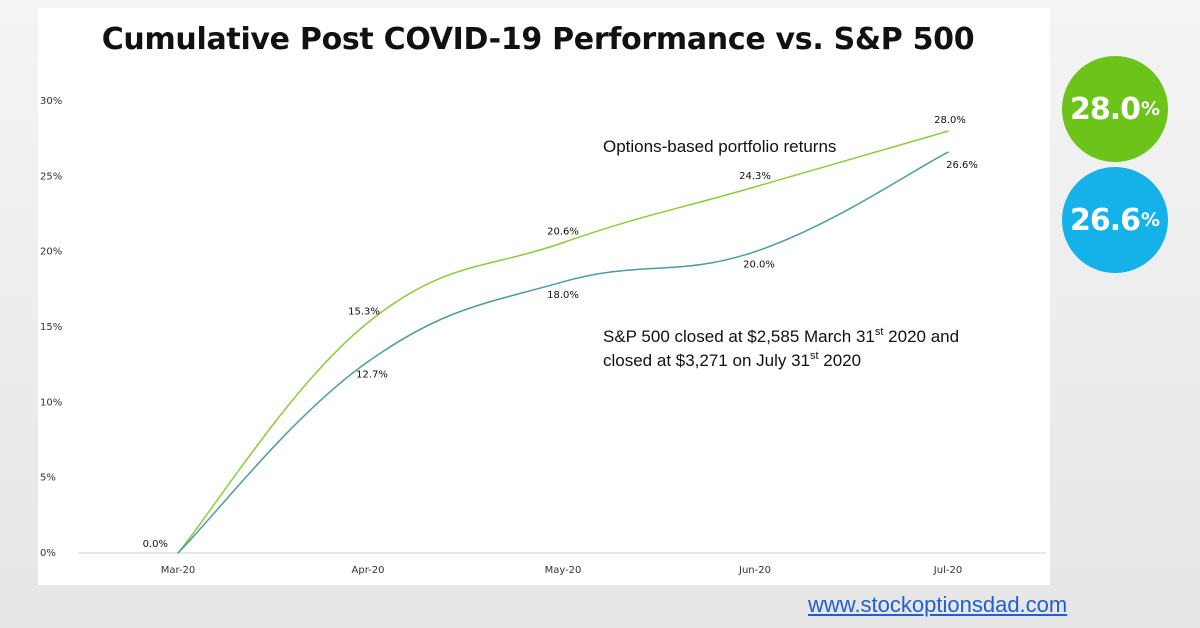  Describe the element at coordinates (563, 295) in the screenshot. I see `data-label: 18.0%` at that location.